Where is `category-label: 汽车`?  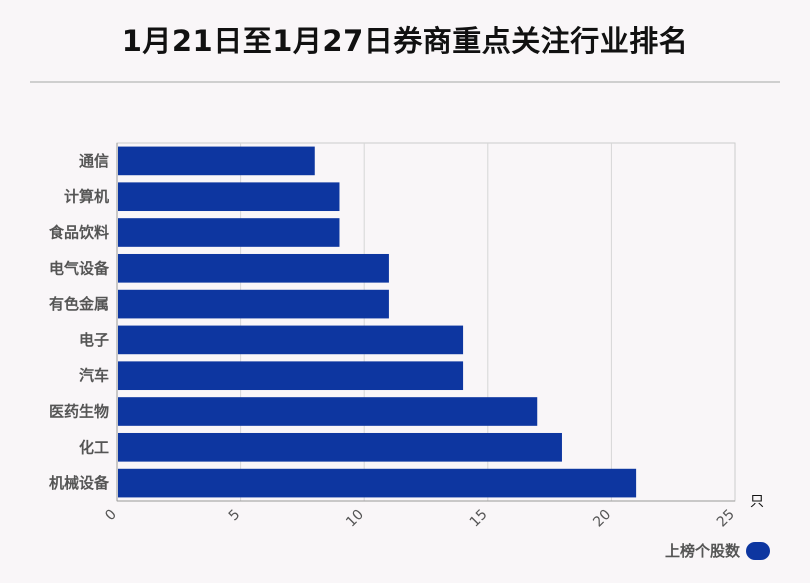 category-label: 汽车 is located at coordinates (94, 376).